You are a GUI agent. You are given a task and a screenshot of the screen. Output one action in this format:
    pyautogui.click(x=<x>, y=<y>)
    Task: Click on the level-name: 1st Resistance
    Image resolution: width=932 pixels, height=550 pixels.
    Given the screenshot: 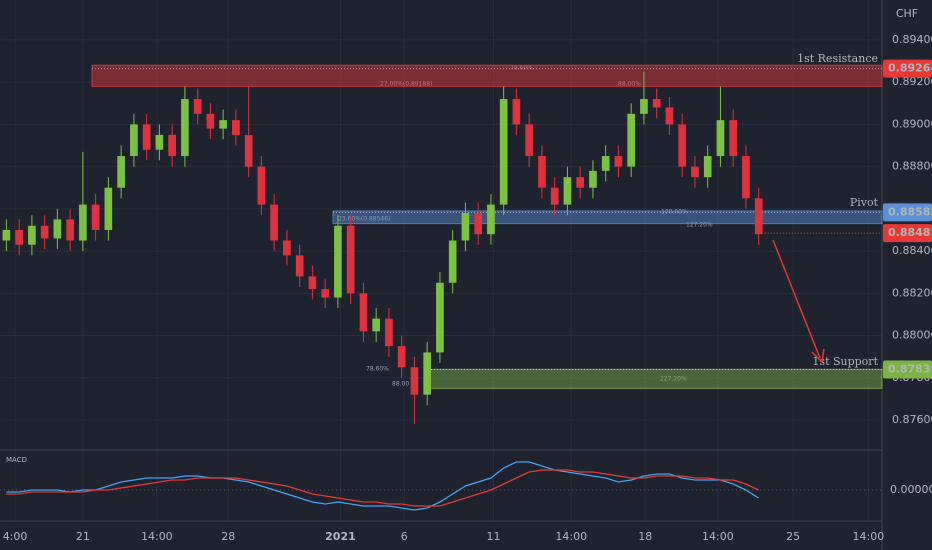 What is the action you would take?
    pyautogui.click(x=837, y=58)
    